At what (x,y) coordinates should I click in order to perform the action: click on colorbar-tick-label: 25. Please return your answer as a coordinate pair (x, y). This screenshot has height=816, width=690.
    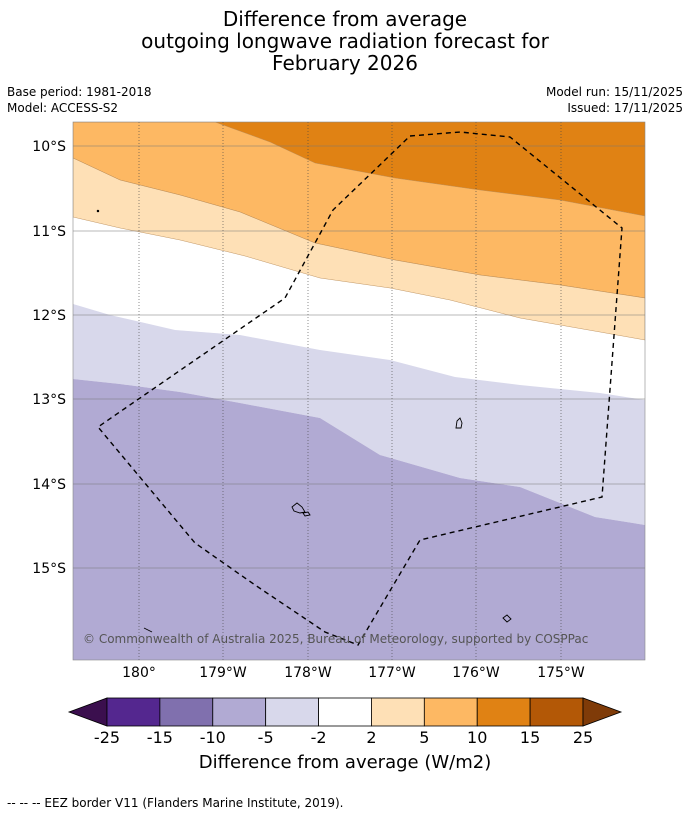
    Looking at the image, I should click on (583, 737).